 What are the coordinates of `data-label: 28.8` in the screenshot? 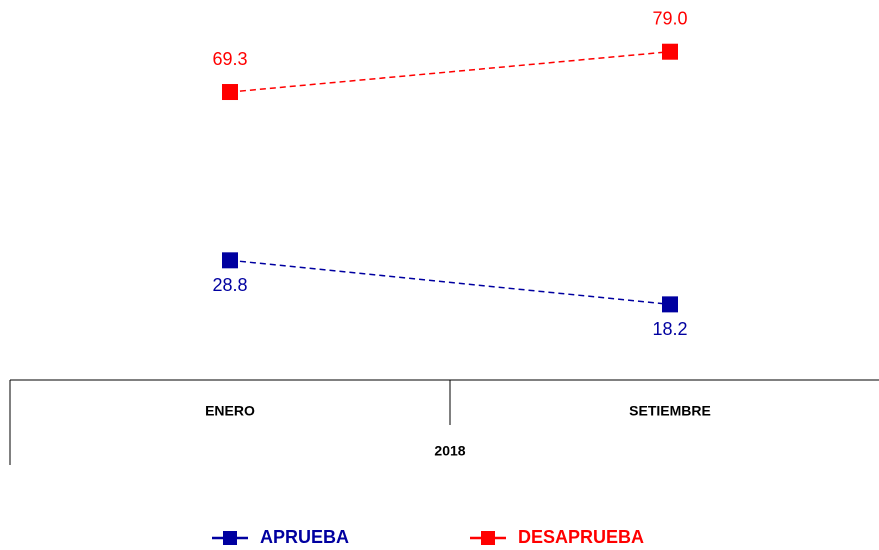 It's located at (229, 285).